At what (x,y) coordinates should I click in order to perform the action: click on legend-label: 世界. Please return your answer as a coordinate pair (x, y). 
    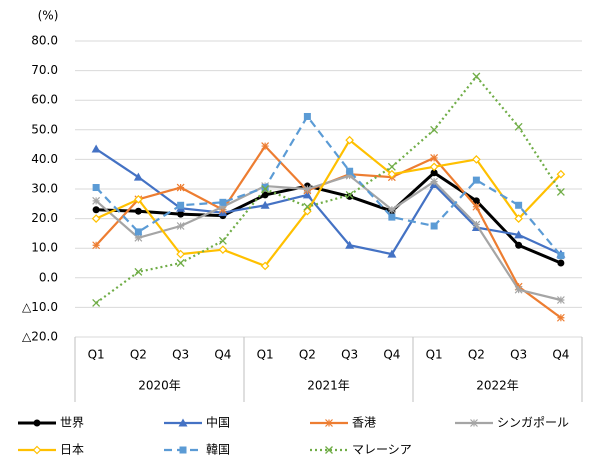
    Looking at the image, I should click on (72, 423).